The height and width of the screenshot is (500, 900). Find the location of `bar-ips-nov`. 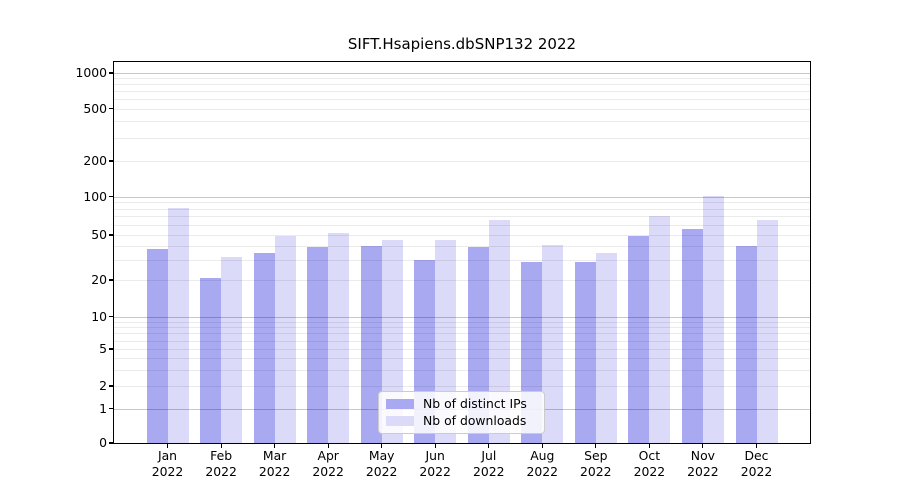

bar-ips-nov is located at coordinates (692, 335).